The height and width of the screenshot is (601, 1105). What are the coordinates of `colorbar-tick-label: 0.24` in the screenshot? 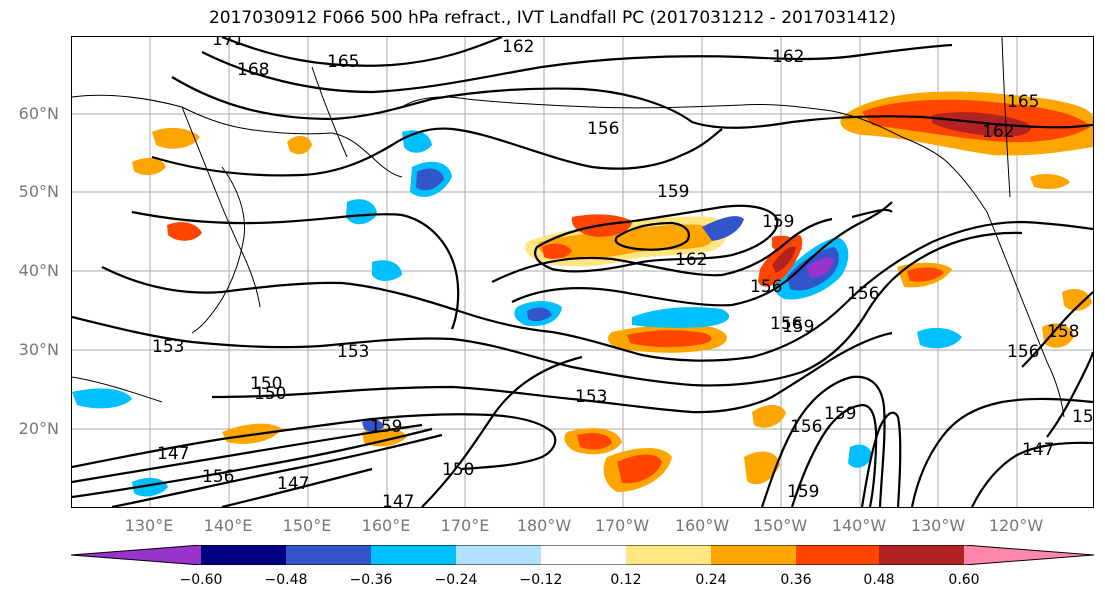 It's located at (711, 580).